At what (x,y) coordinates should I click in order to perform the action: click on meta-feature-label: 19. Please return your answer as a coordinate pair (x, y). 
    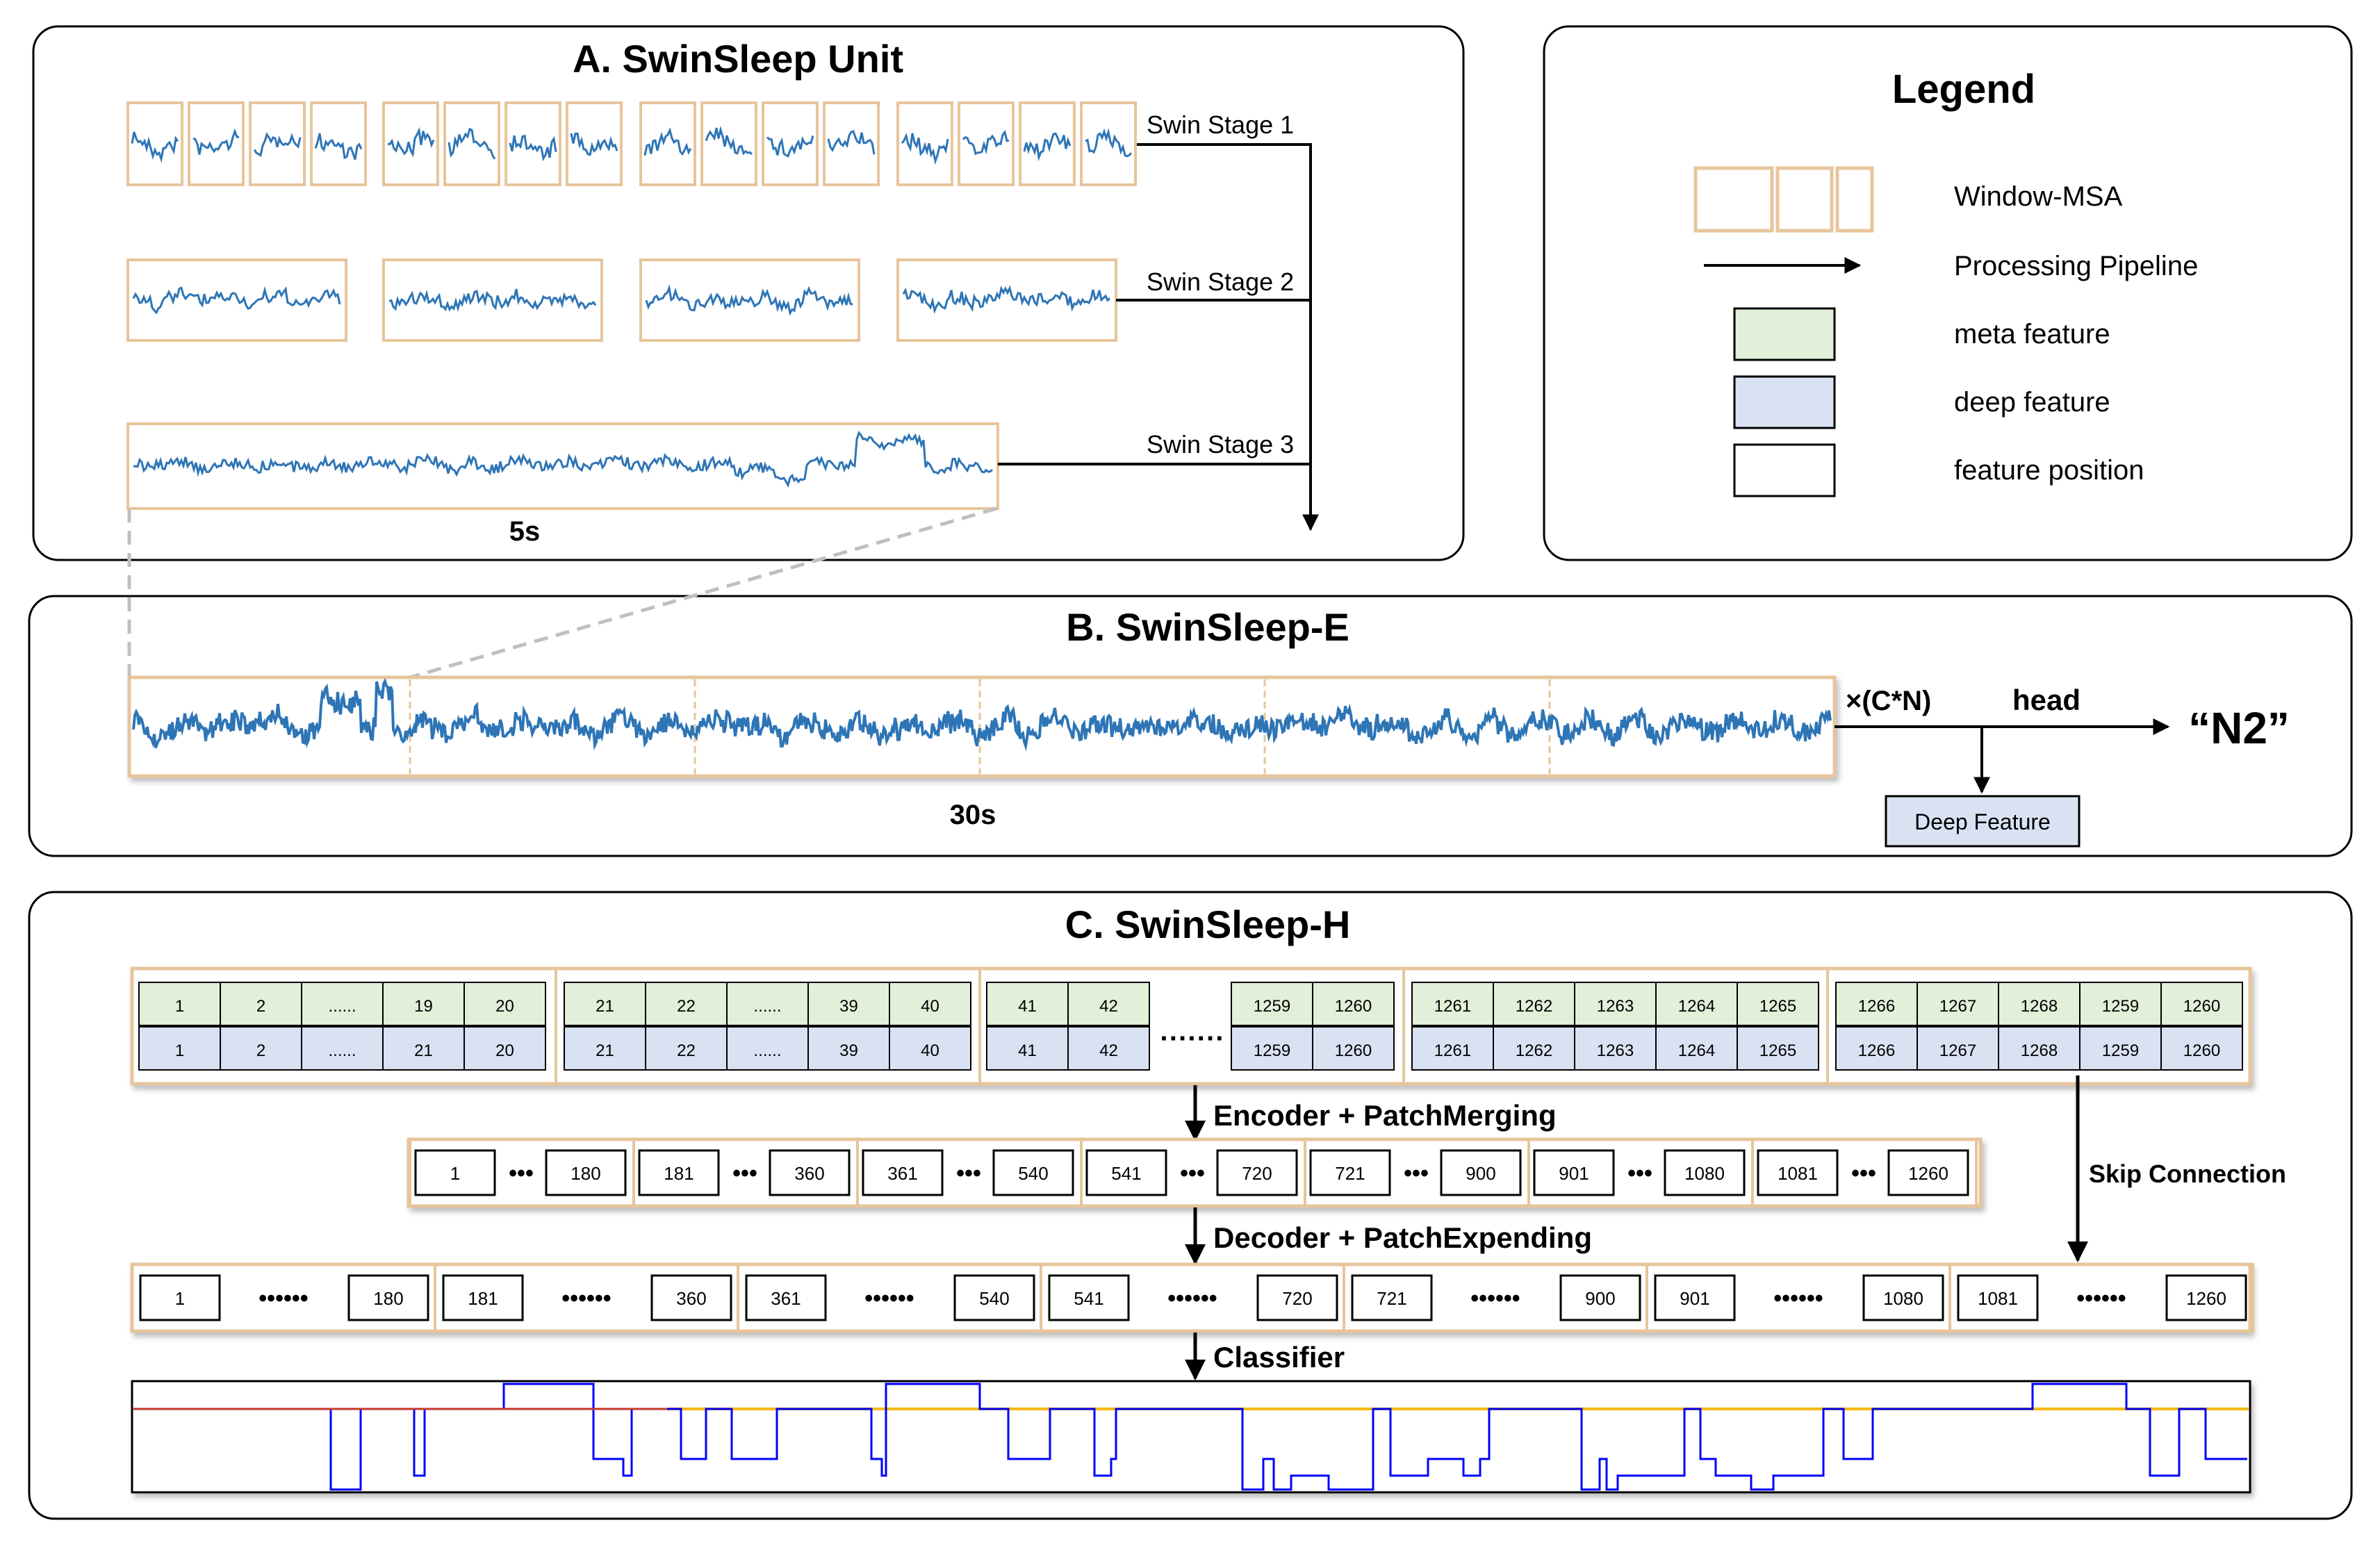
    Looking at the image, I should click on (423, 1006).